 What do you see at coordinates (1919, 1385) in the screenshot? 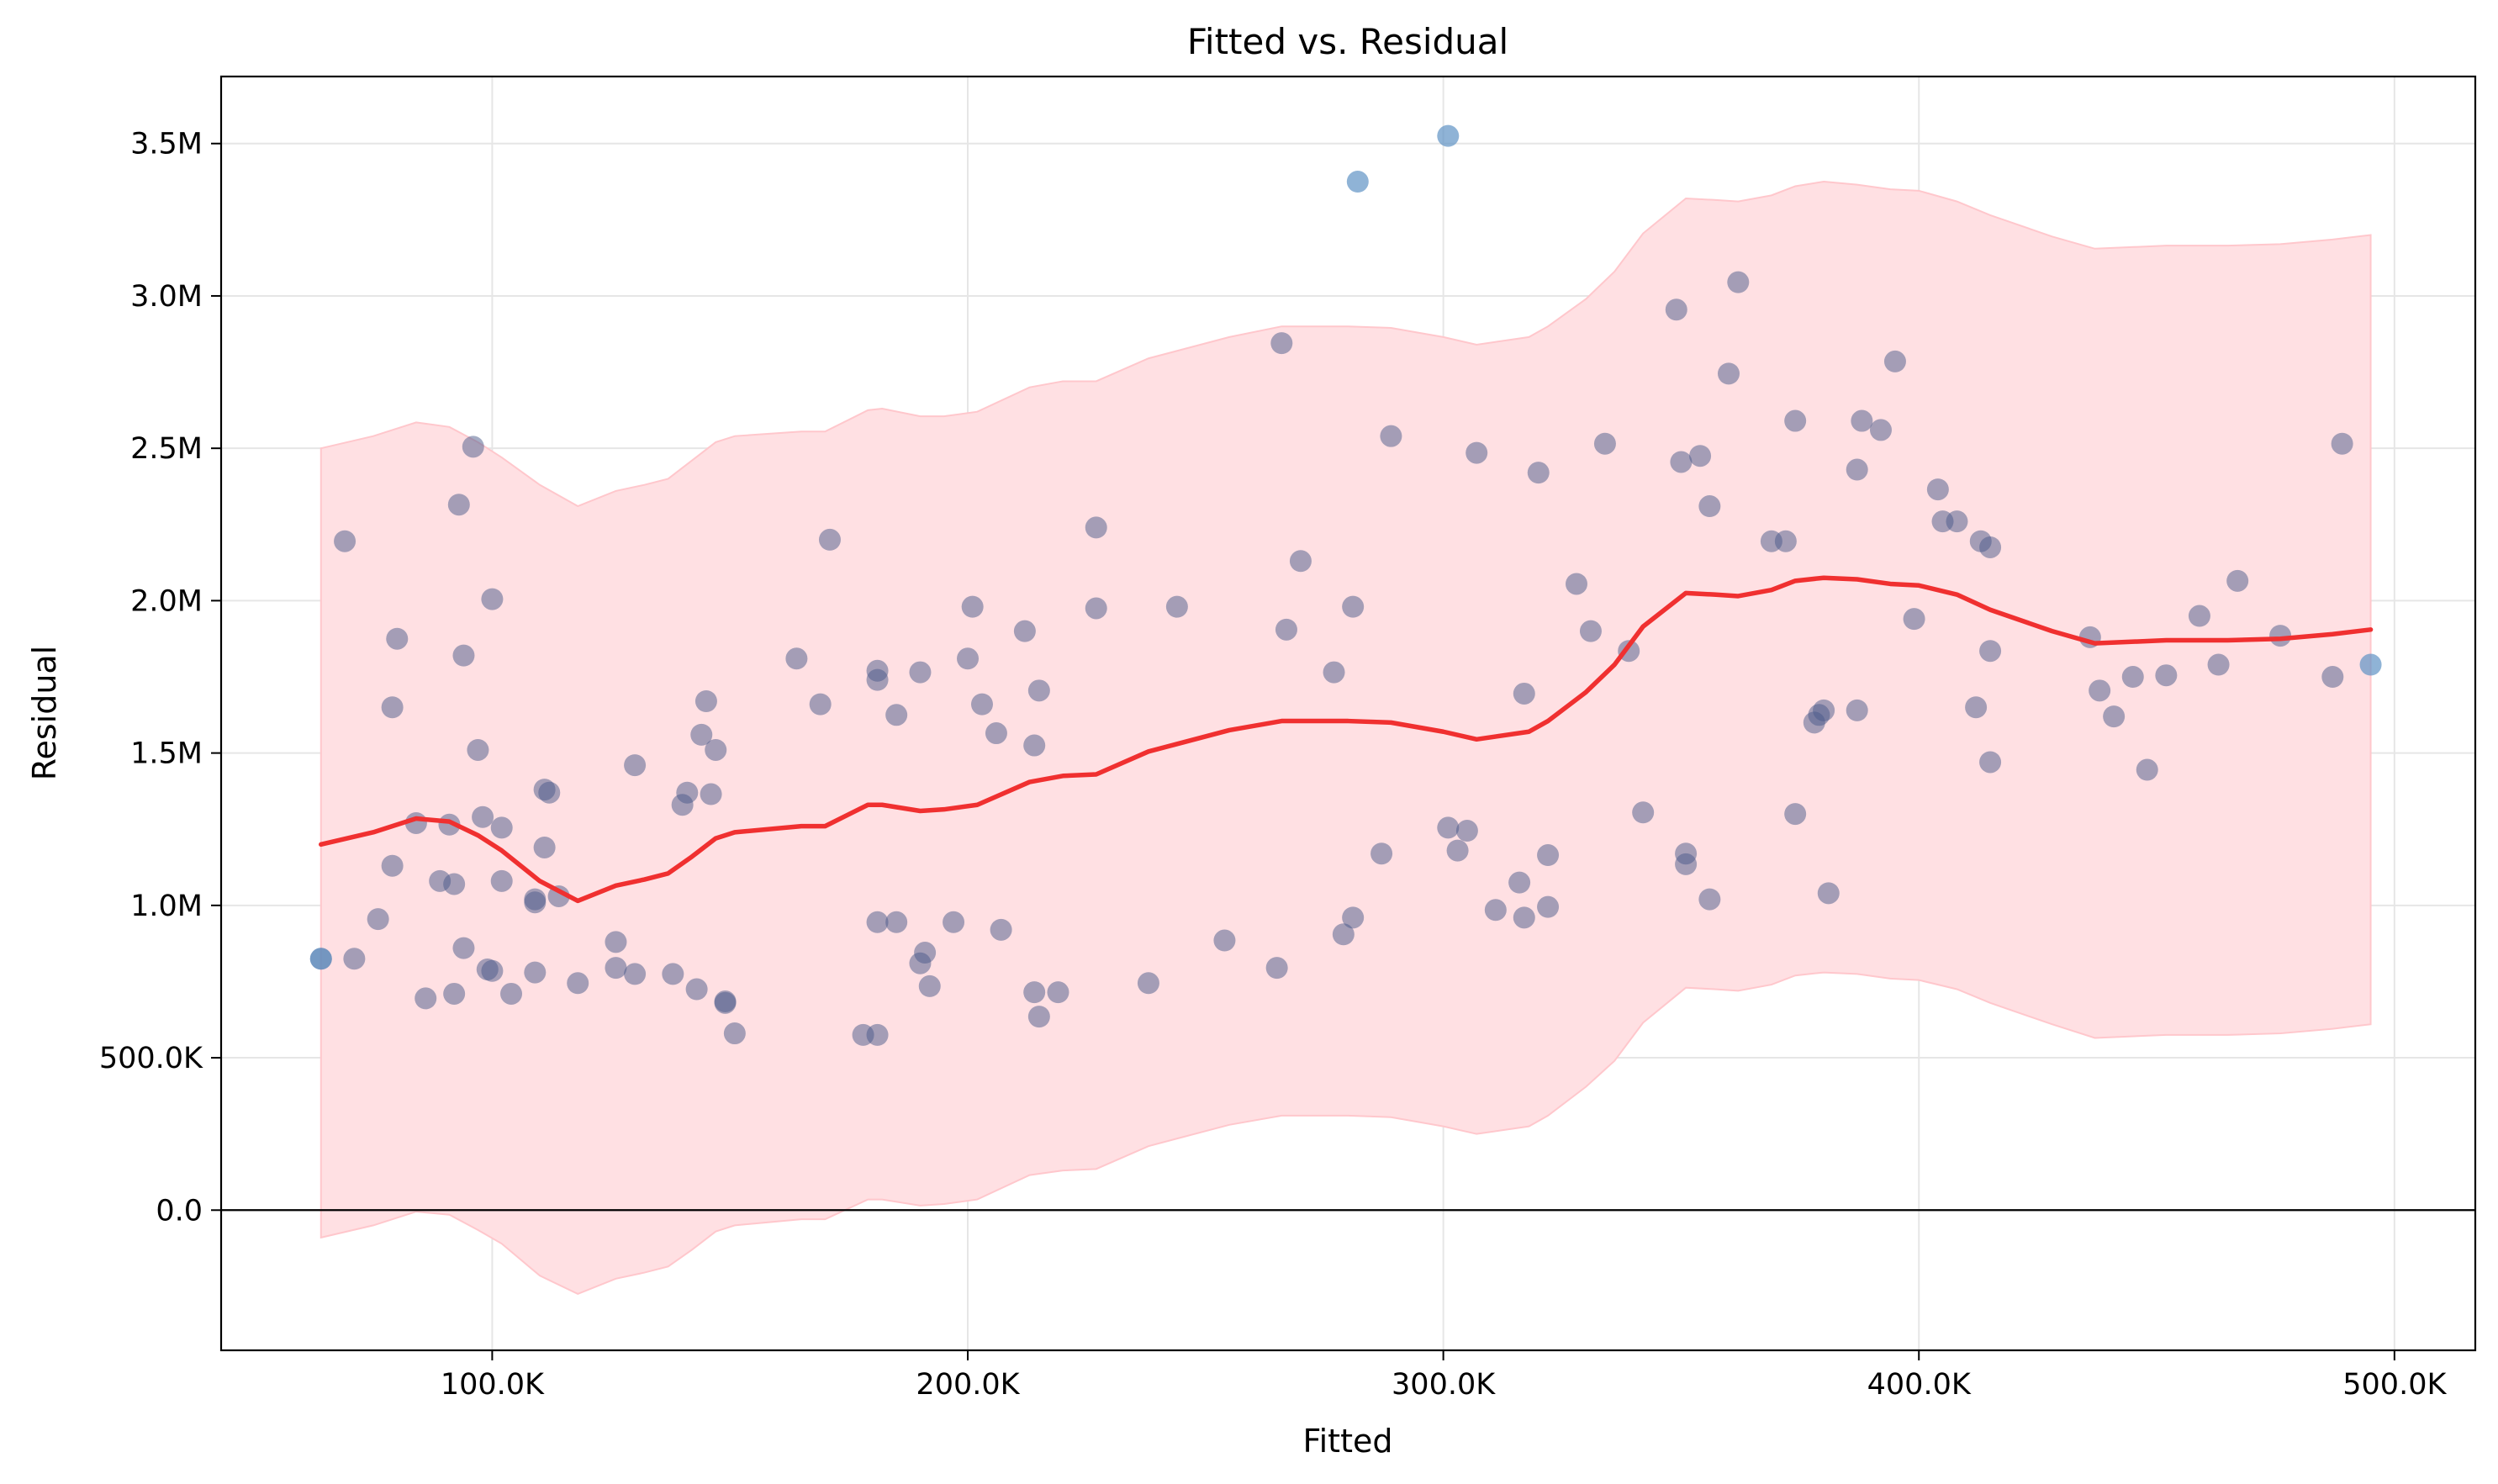
I see `x-tick-label: 400.0K` at bounding box center [1919, 1385].